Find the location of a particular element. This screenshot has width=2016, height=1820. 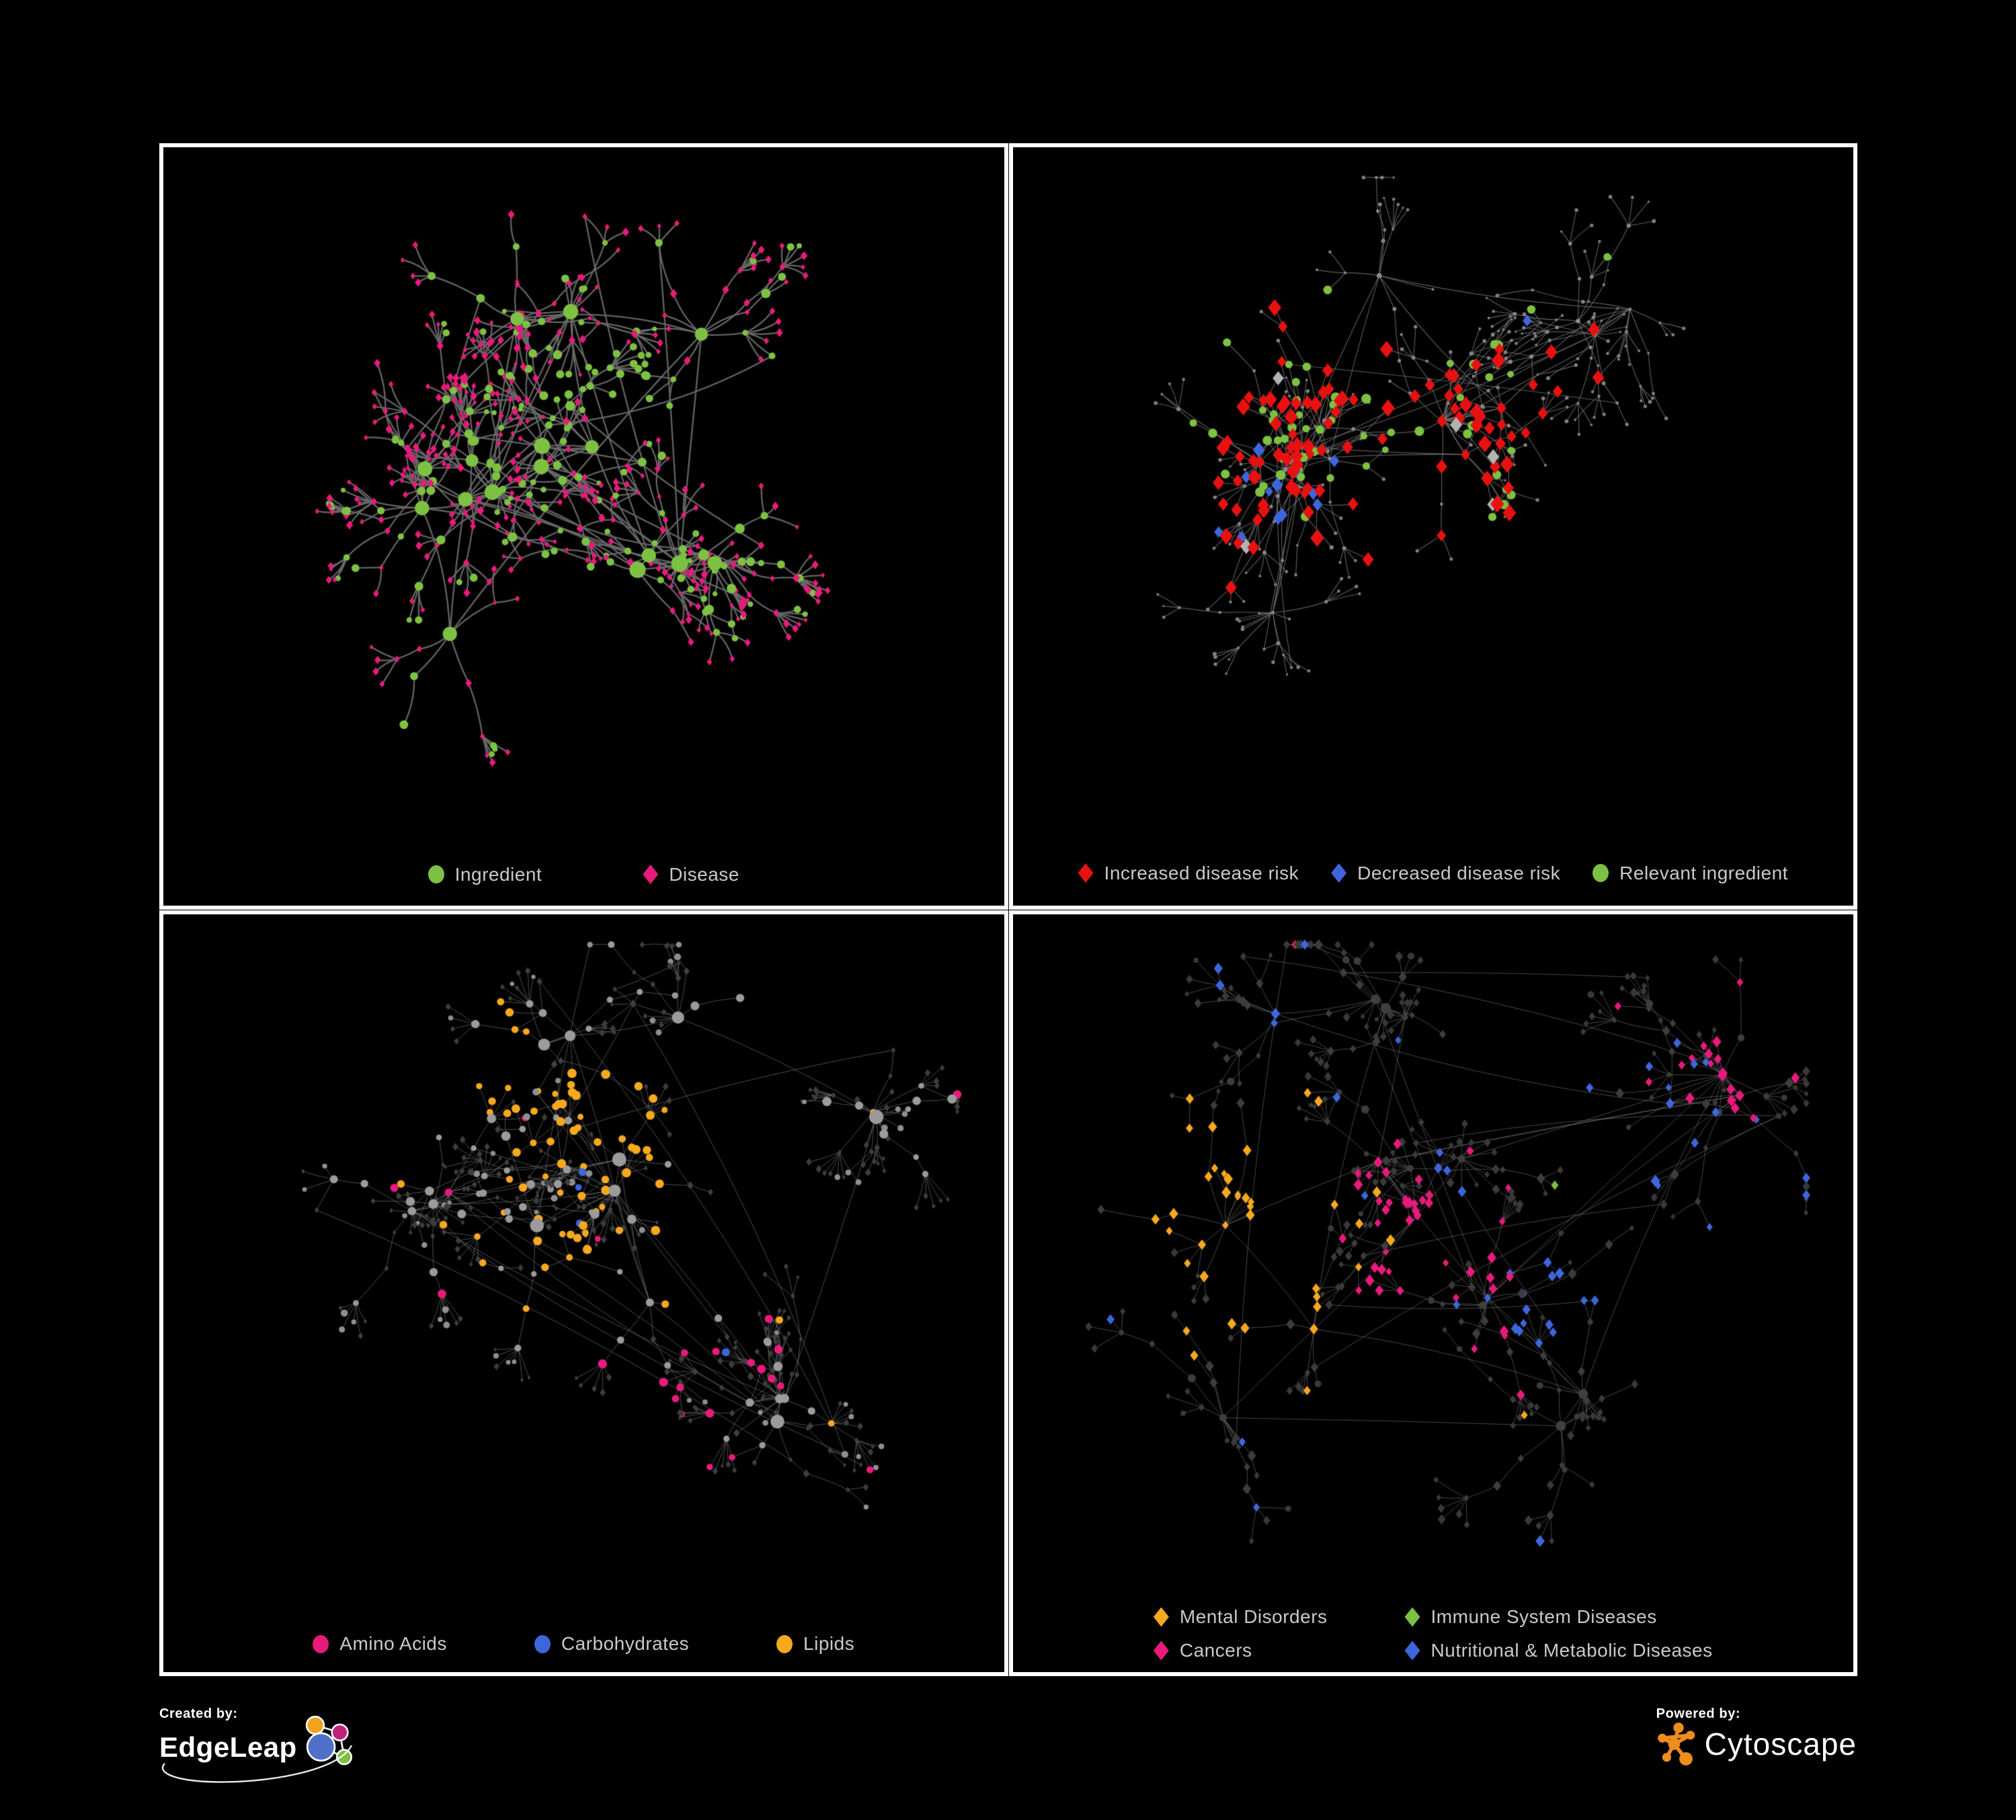

legend-label: Decreased disease risk is located at coordinates (1459, 872).